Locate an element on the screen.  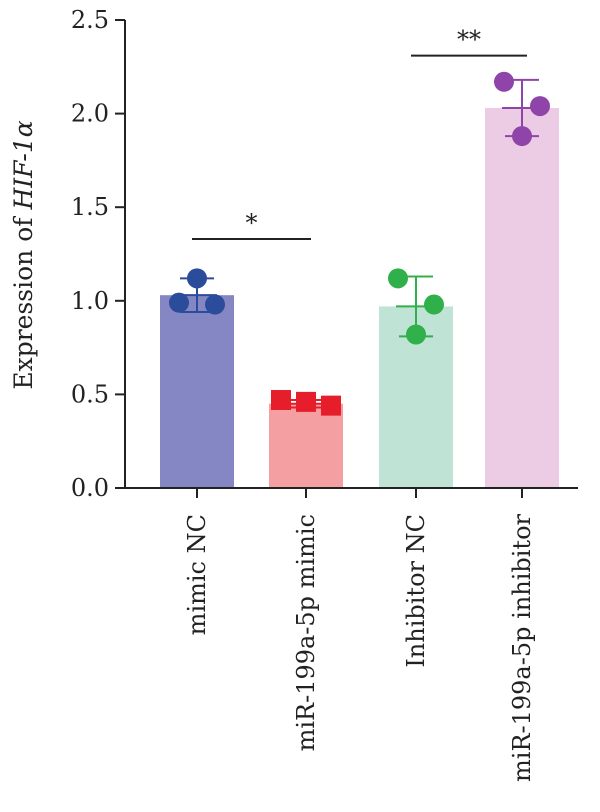
y-axis-title-prefix: Expression of is located at coordinates (23, 300).